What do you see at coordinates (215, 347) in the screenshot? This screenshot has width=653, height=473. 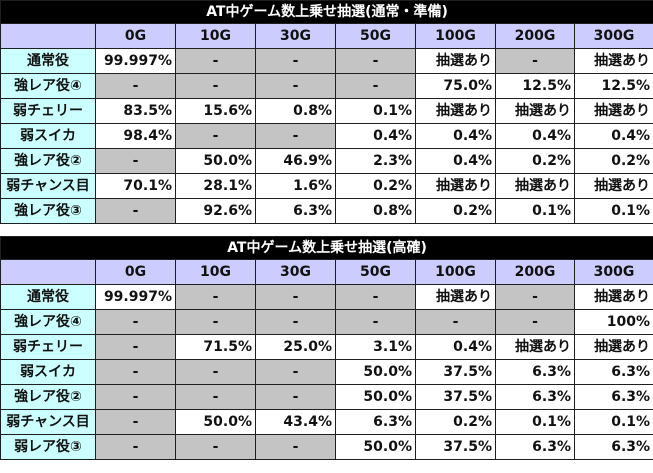 I see `value-cell: 71.5%` at bounding box center [215, 347].